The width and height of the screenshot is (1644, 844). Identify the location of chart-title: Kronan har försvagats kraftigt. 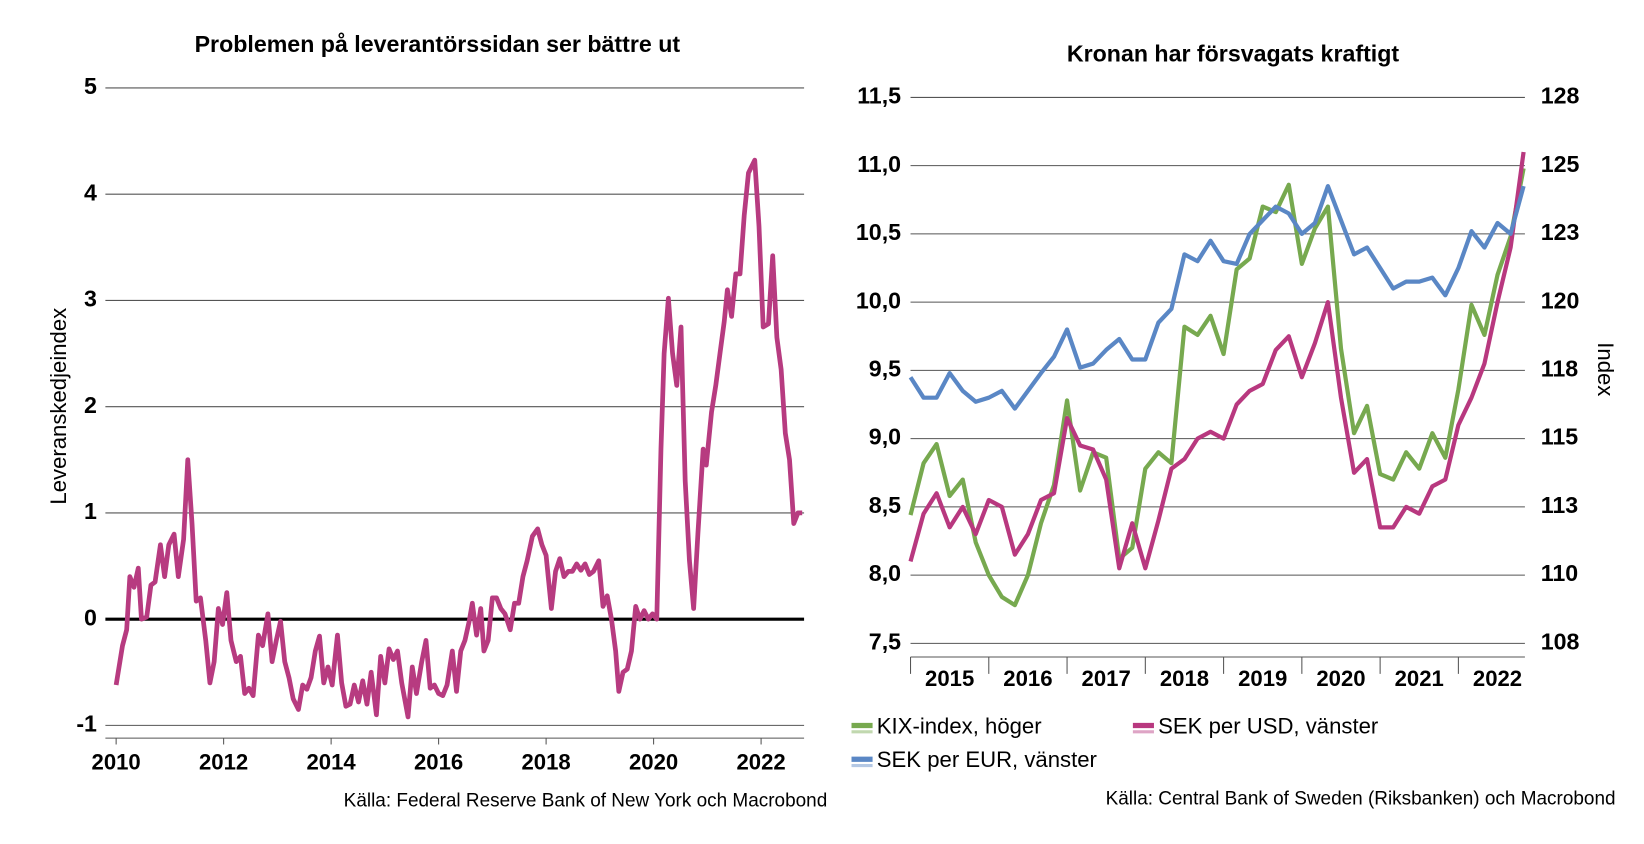
(1233, 53).